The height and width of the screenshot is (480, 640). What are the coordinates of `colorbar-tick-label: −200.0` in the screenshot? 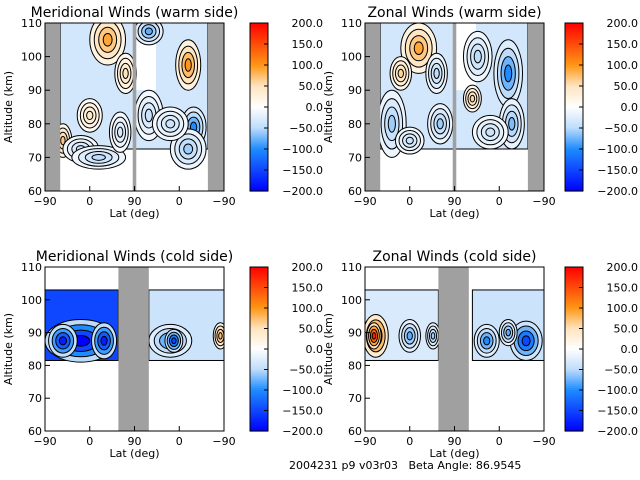 It's located at (617, 191).